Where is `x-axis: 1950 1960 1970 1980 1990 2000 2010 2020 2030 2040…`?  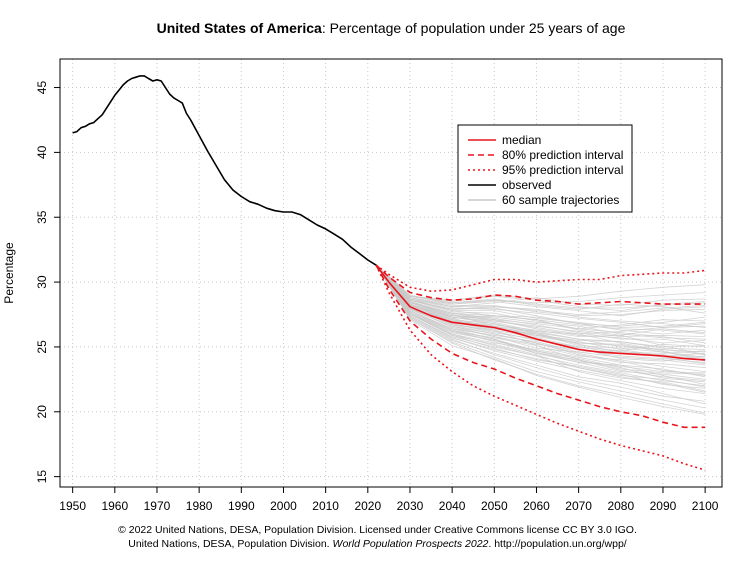 x-axis: 1950 1960 1970 1980 1990 2000 2010 2020 2030 2040… is located at coordinates (389, 500).